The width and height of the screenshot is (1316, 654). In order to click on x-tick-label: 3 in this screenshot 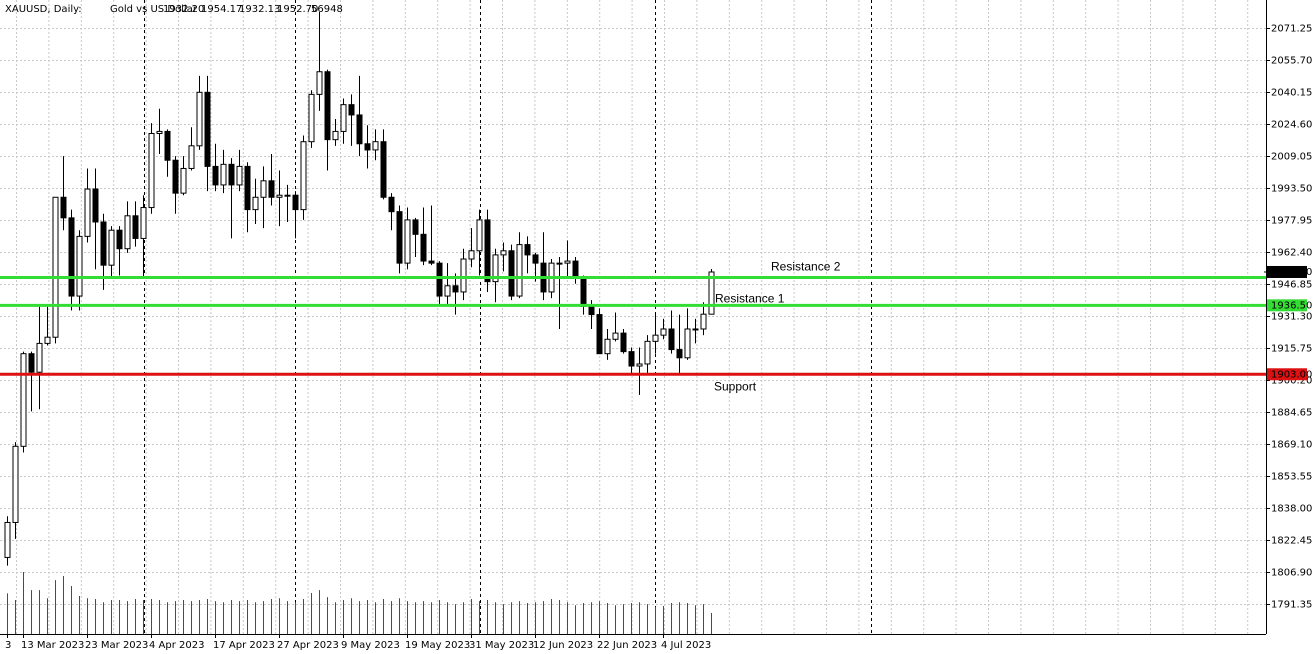, I will do `click(8, 645)`.